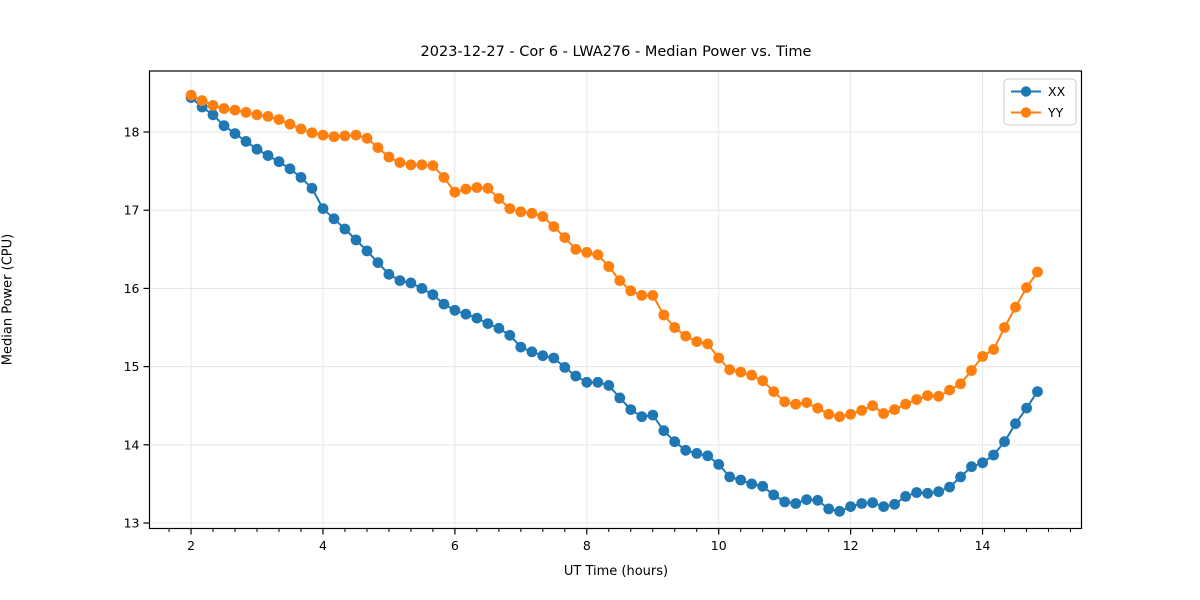 The height and width of the screenshot is (600, 1200). What do you see at coordinates (132, 444) in the screenshot?
I see `y-tick-label: 14` at bounding box center [132, 444].